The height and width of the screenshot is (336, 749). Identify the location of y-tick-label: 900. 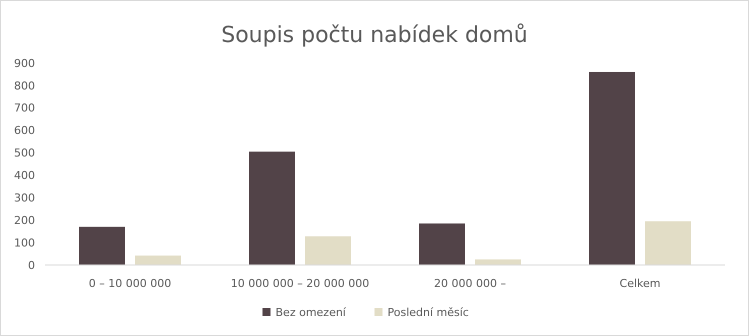
(24, 63).